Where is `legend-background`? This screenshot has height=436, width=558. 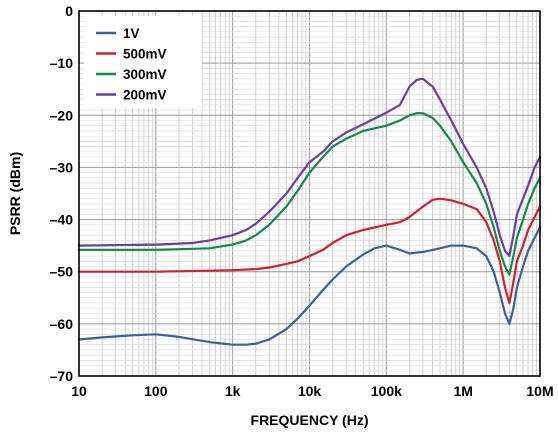 legend-background is located at coordinates (143, 62).